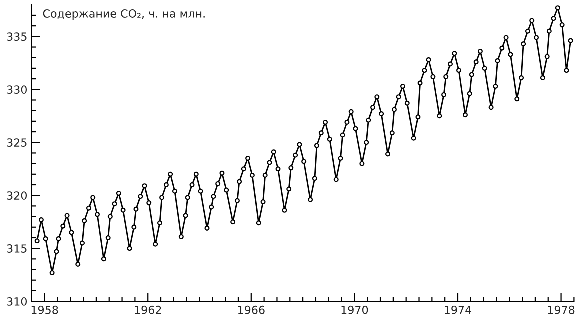 Image resolution: width=580 pixels, height=326 pixels. Describe the element at coordinates (17, 37) in the screenshot. I see `y-tick-label: 335` at that location.